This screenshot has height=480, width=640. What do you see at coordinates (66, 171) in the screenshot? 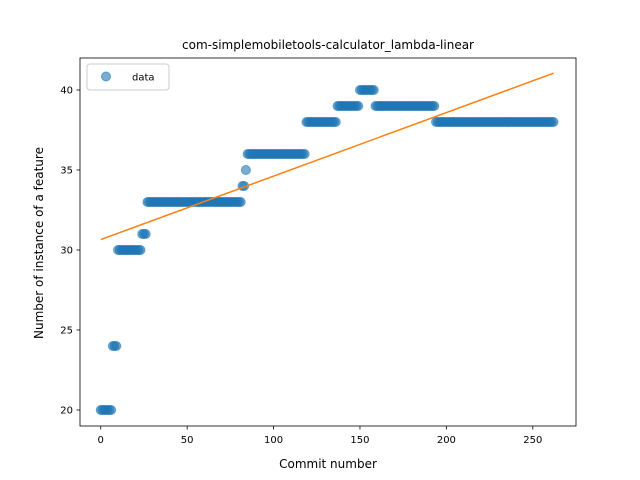
I see `y-tick-label: 35` at bounding box center [66, 171].